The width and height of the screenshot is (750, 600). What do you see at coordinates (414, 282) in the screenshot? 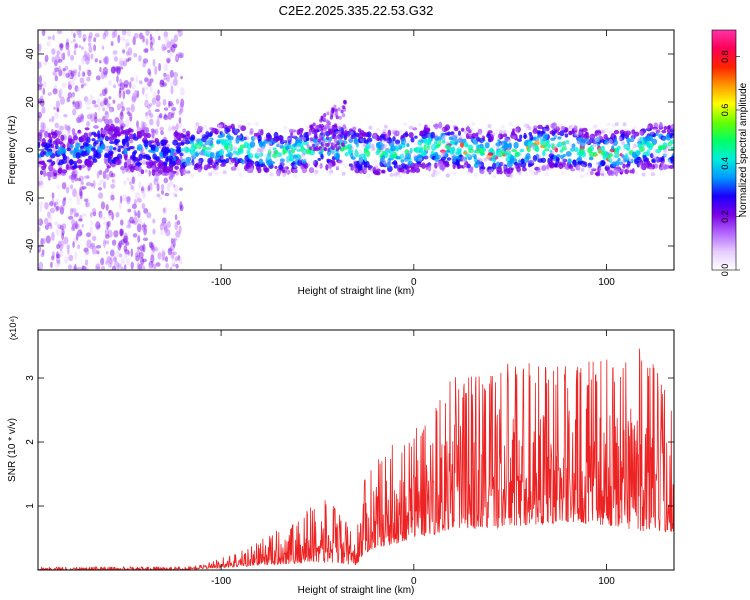
I see `x-tick-label: 0` at bounding box center [414, 282].